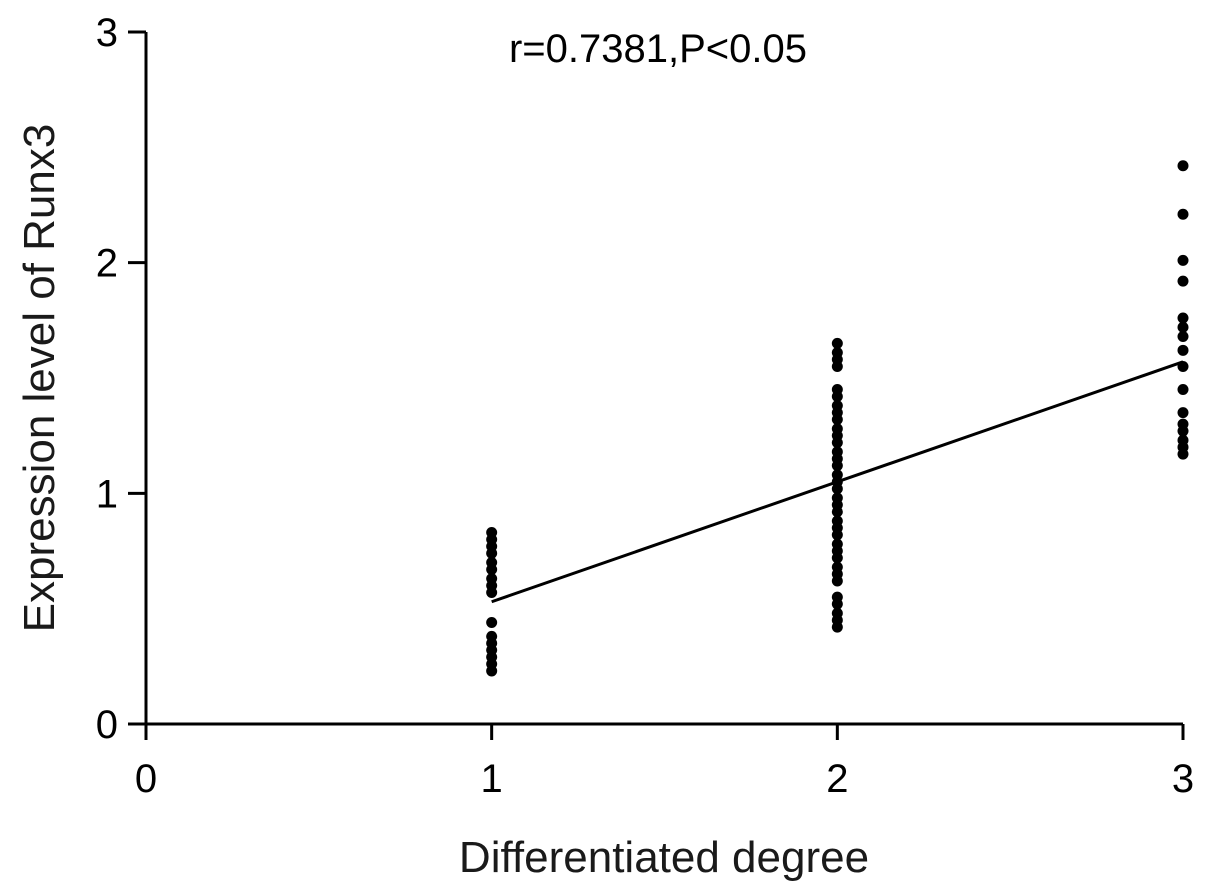  Describe the element at coordinates (146, 779) in the screenshot. I see `x-tick-label: 0` at that location.